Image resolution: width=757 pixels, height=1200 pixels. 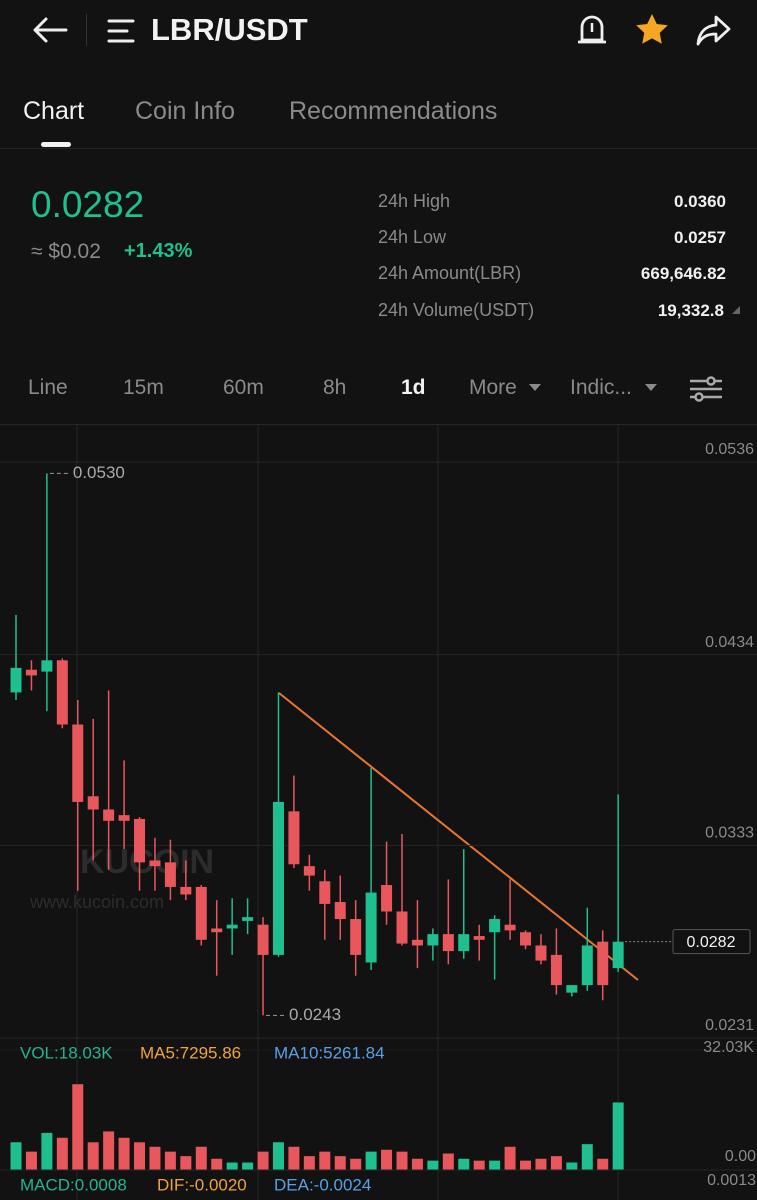 What do you see at coordinates (690, 310) in the screenshot?
I see `stat-value: 19,332.8` at bounding box center [690, 310].